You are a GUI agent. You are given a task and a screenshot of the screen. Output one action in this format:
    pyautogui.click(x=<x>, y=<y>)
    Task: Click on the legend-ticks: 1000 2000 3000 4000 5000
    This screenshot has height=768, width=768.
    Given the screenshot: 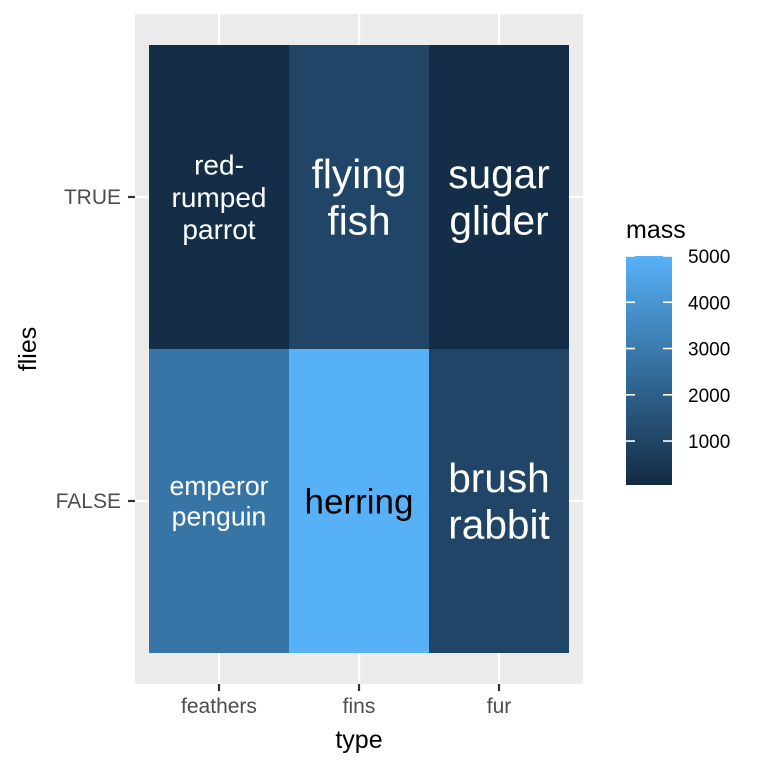 What is the action you would take?
    pyautogui.click(x=678, y=350)
    